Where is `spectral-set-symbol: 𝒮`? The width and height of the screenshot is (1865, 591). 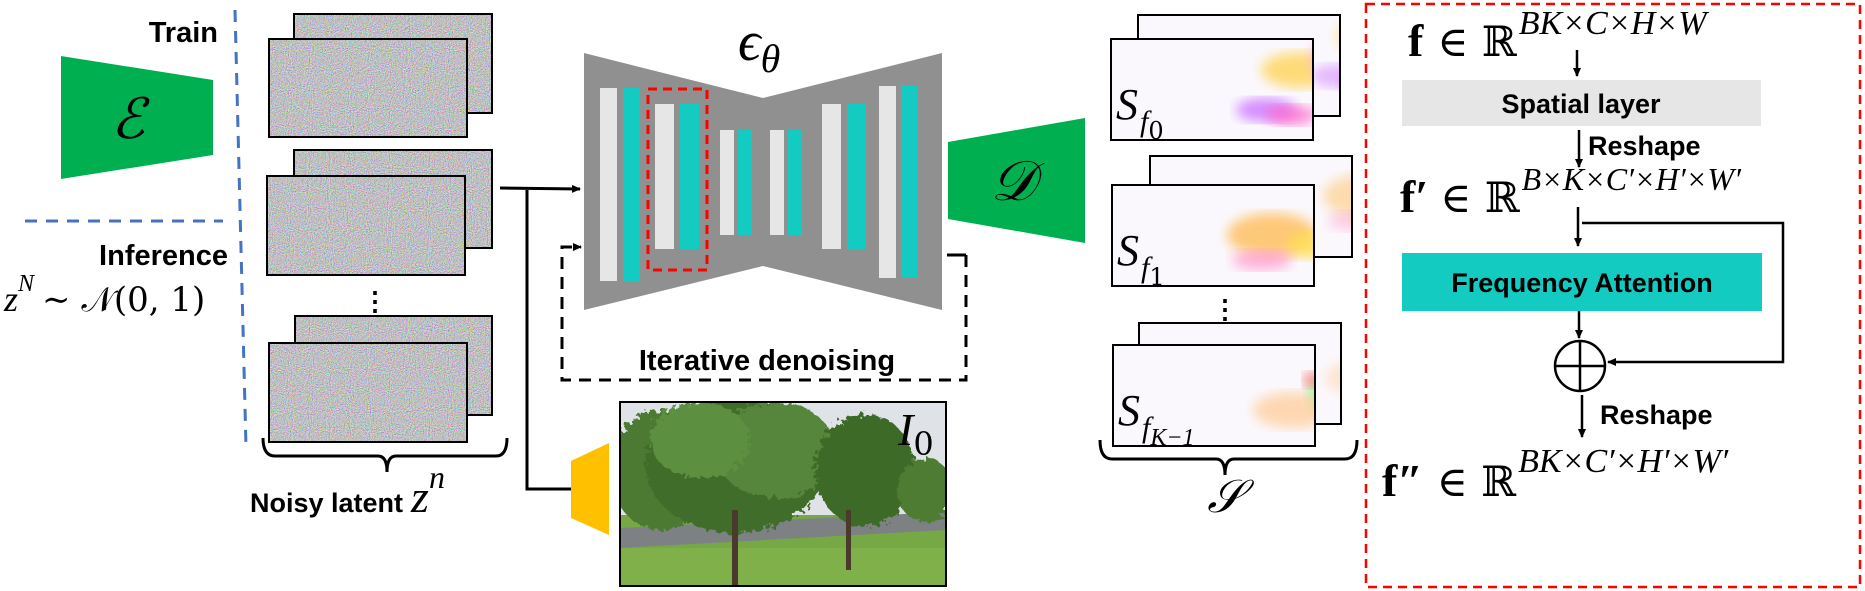 spectral-set-symbol: 𝒮 is located at coordinates (1230, 496).